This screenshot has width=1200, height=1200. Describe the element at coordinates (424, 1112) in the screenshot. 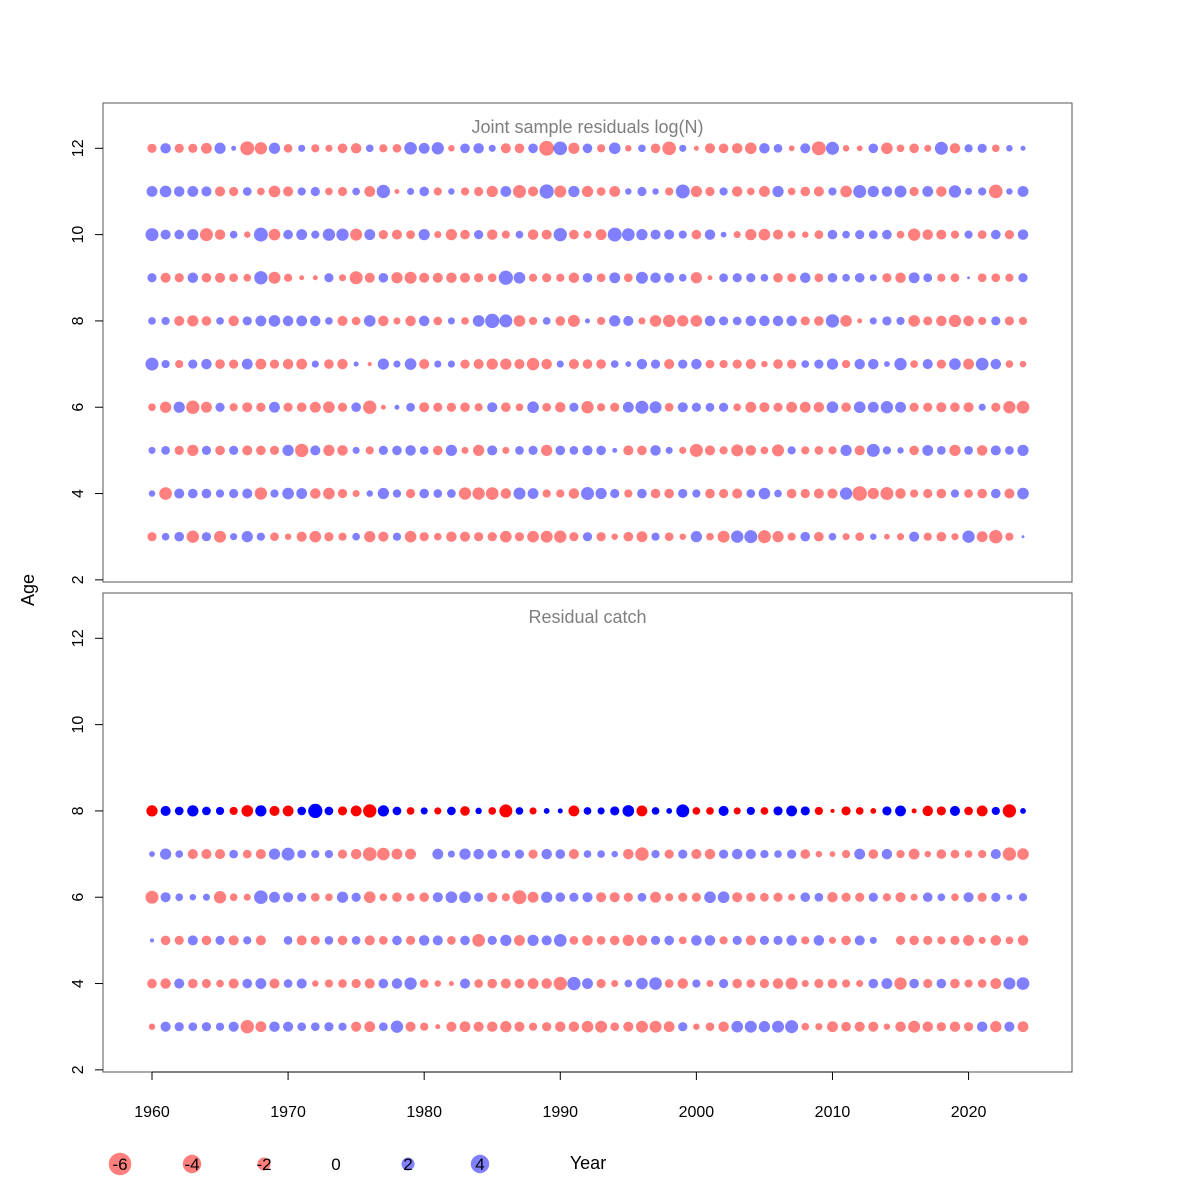

I see `x-tick-label: 1980` at that location.